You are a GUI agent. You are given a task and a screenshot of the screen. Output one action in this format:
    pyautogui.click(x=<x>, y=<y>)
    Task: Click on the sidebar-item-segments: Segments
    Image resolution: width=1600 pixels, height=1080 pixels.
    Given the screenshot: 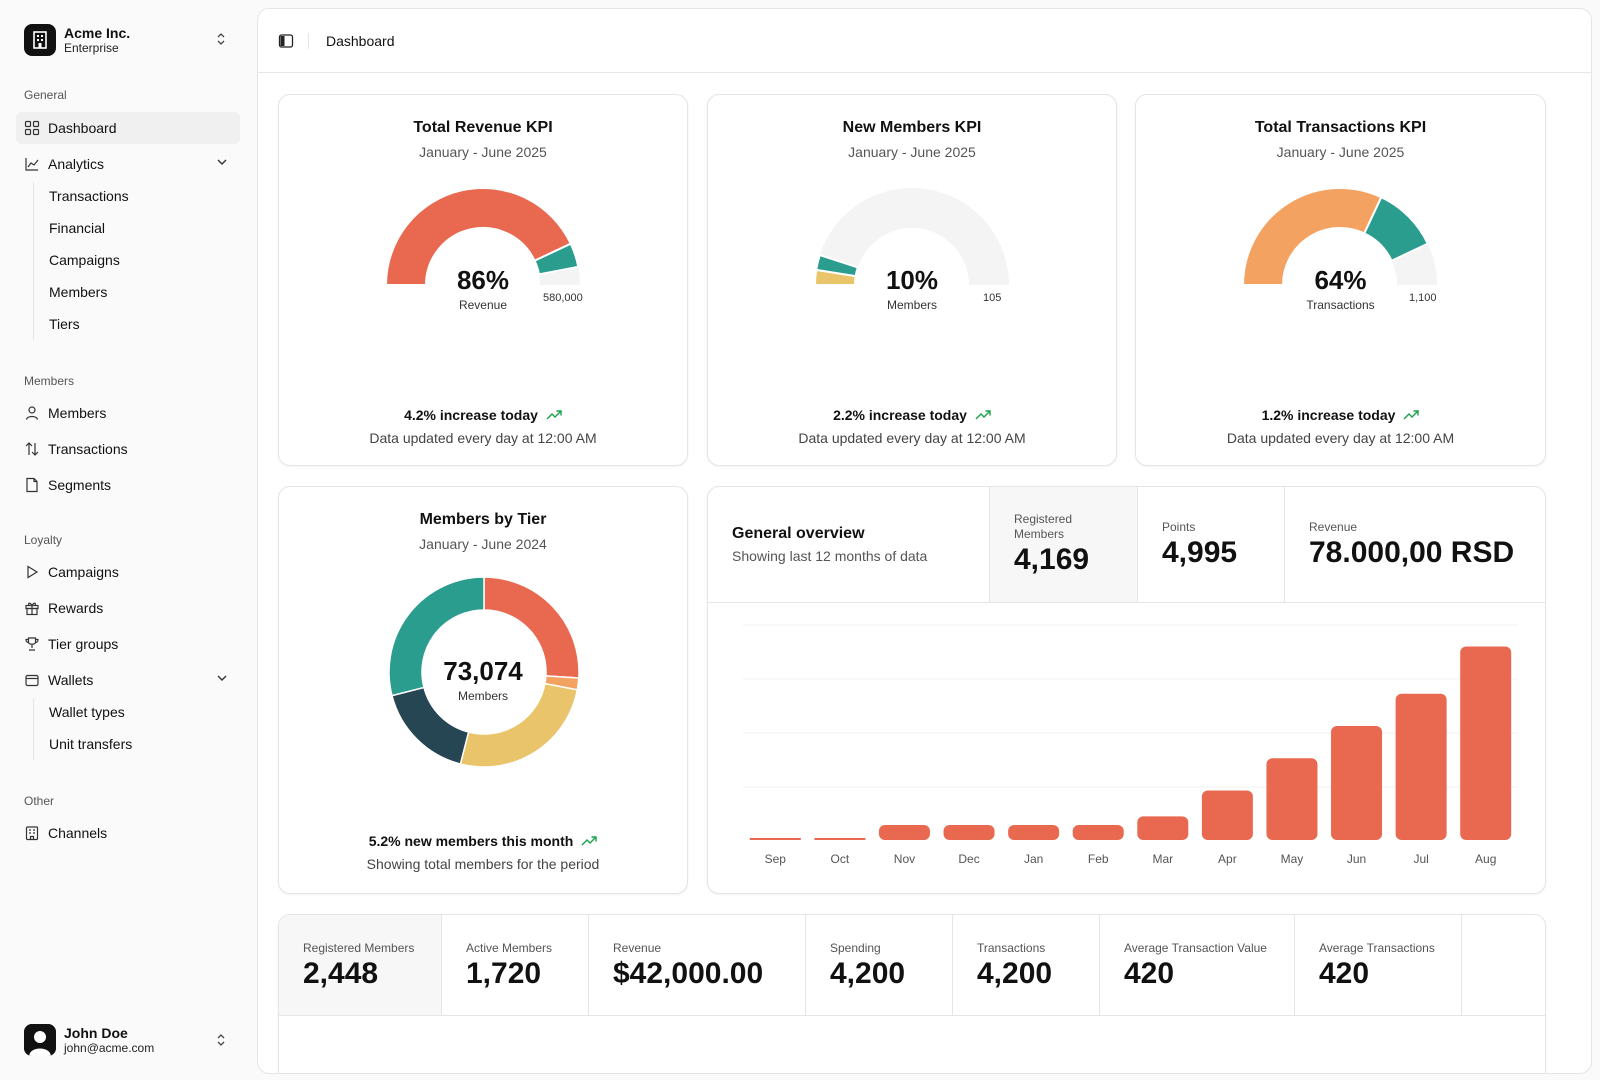 What is the action you would take?
    pyautogui.click(x=128, y=485)
    